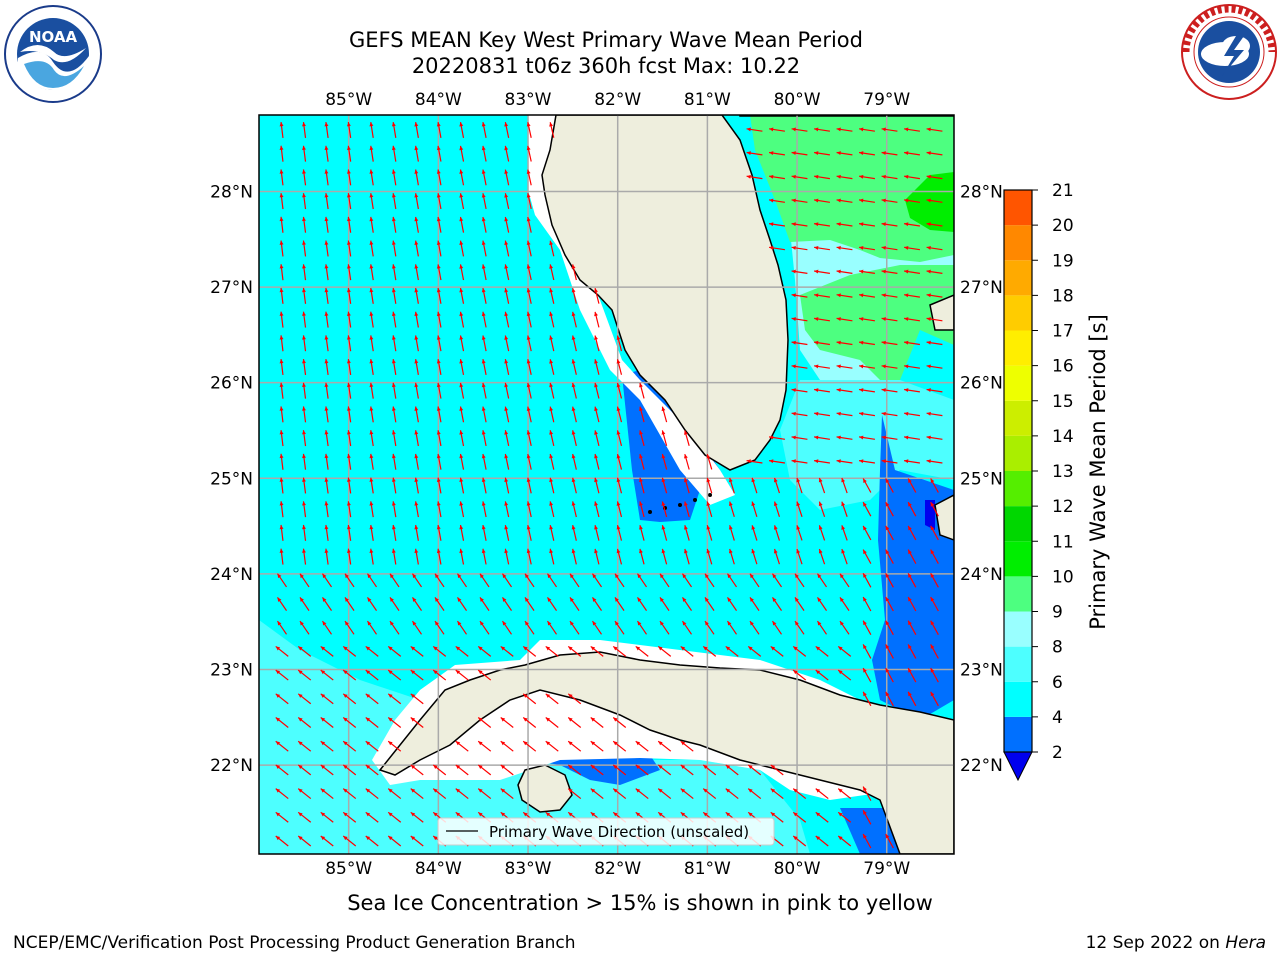 The width and height of the screenshot is (1280, 960). I want to click on colorbar-tick-label: 14, so click(1063, 437).